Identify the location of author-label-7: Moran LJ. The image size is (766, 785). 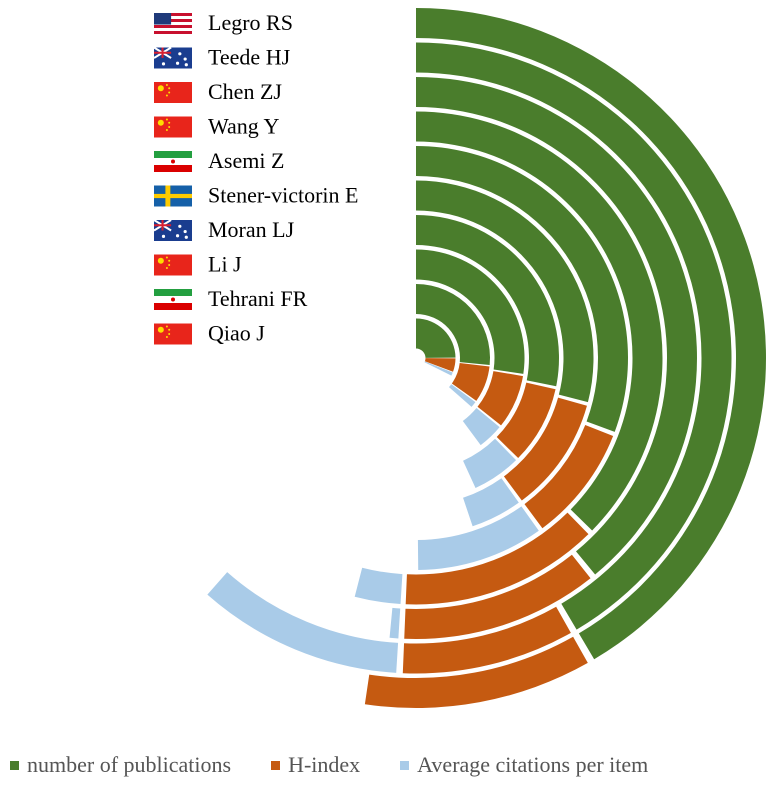
(251, 229).